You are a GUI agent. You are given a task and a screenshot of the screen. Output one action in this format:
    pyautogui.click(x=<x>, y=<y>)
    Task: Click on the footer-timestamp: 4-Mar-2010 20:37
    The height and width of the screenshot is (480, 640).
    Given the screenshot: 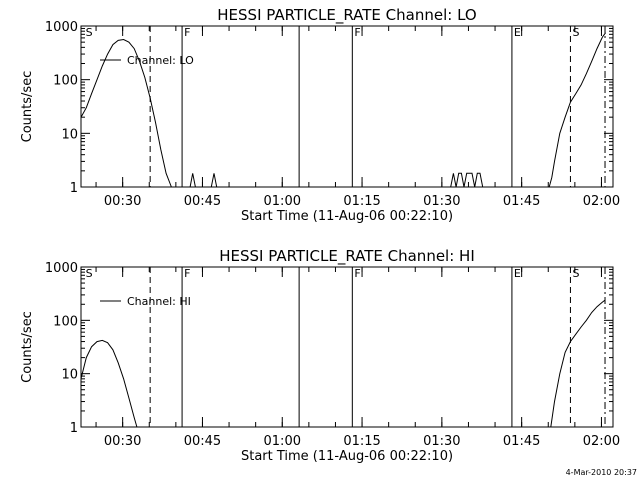 What is the action you would take?
    pyautogui.click(x=601, y=472)
    